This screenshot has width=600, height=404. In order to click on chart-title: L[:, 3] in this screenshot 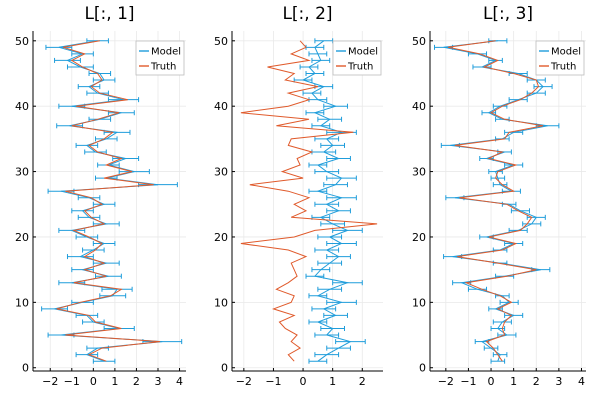, I will do `click(508, 14)`.